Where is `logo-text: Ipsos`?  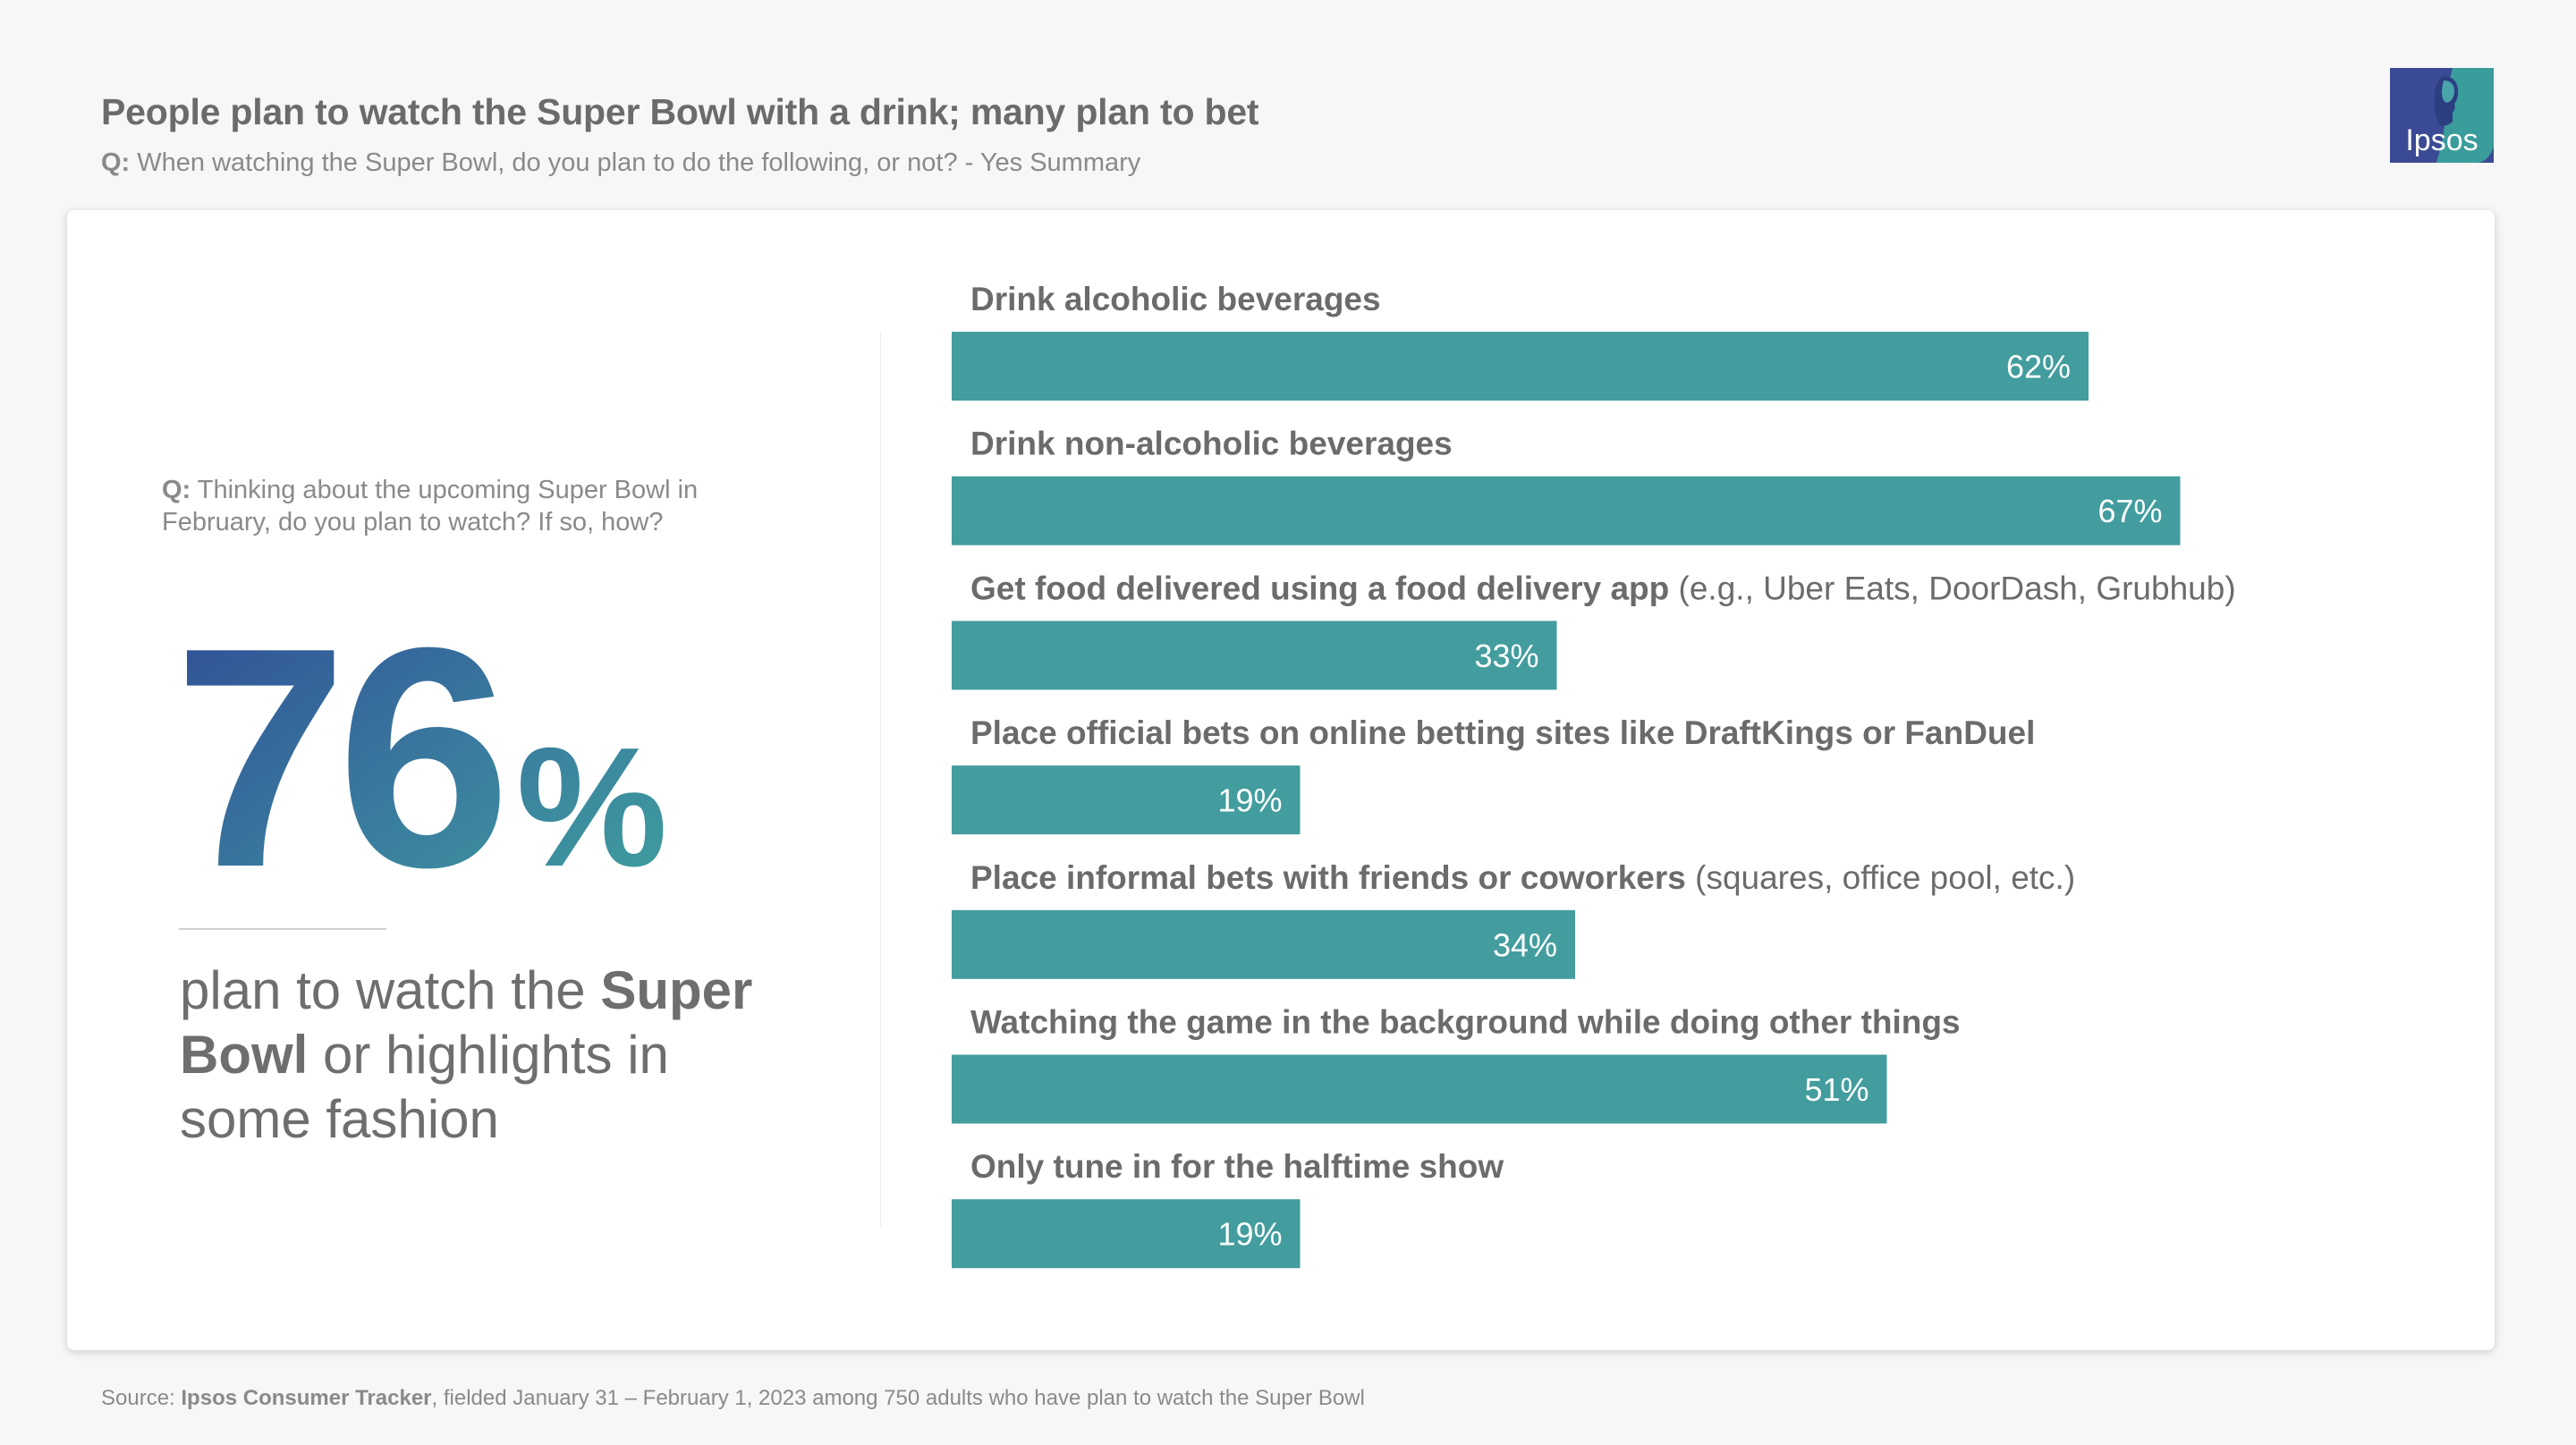 logo-text: Ipsos is located at coordinates (2441, 140).